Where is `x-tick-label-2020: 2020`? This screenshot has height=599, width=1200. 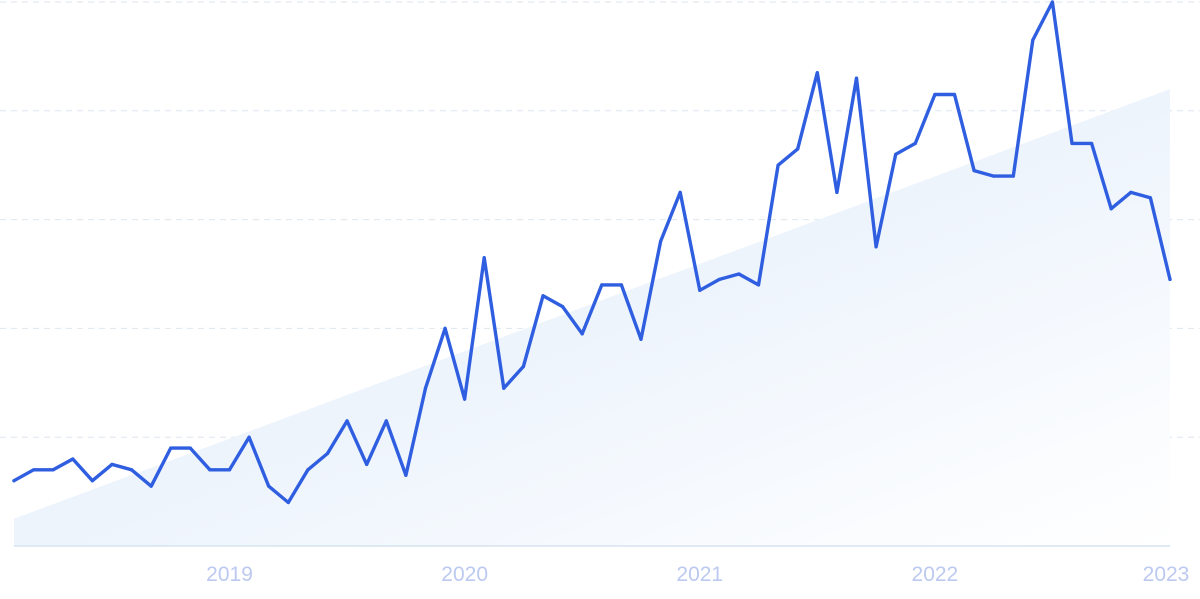 x-tick-label-2020: 2020 is located at coordinates (464, 574).